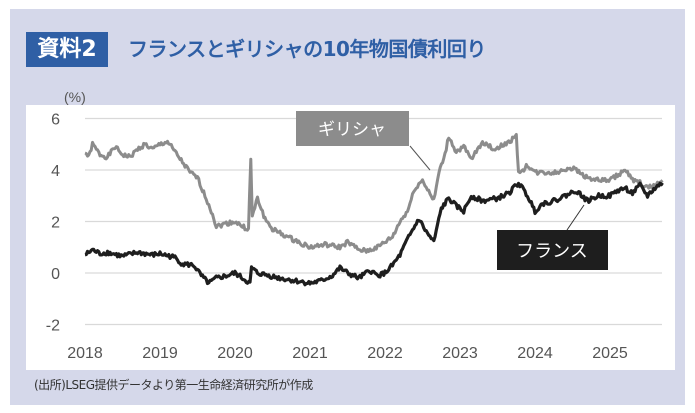 This screenshot has height=413, width=695. Describe the element at coordinates (160, 353) in the screenshot. I see `x-tick-label: 2019` at that location.